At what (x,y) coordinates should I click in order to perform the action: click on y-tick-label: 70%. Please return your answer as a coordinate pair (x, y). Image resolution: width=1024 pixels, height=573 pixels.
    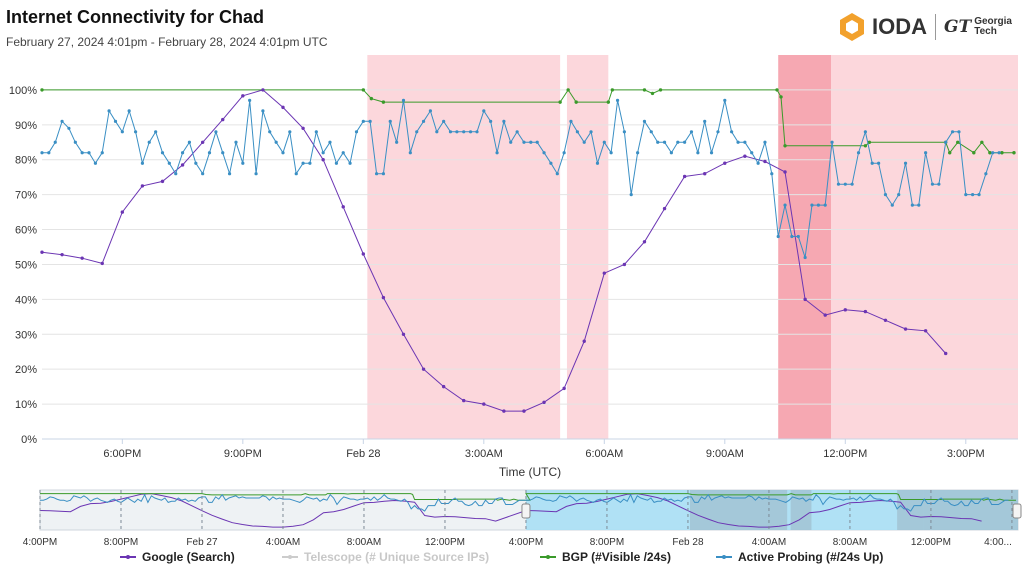
    Looking at the image, I should click on (26, 196).